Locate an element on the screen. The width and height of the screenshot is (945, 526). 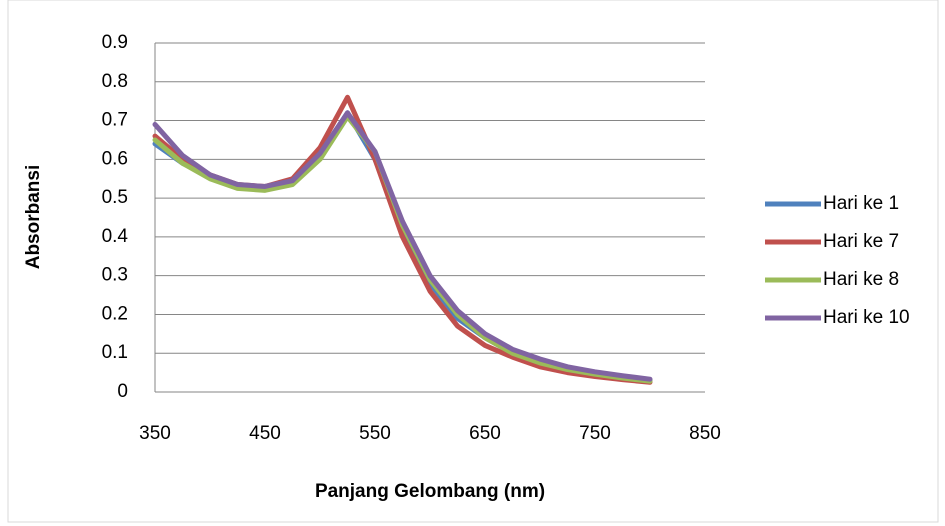
x-tick-label: 750 is located at coordinates (595, 433).